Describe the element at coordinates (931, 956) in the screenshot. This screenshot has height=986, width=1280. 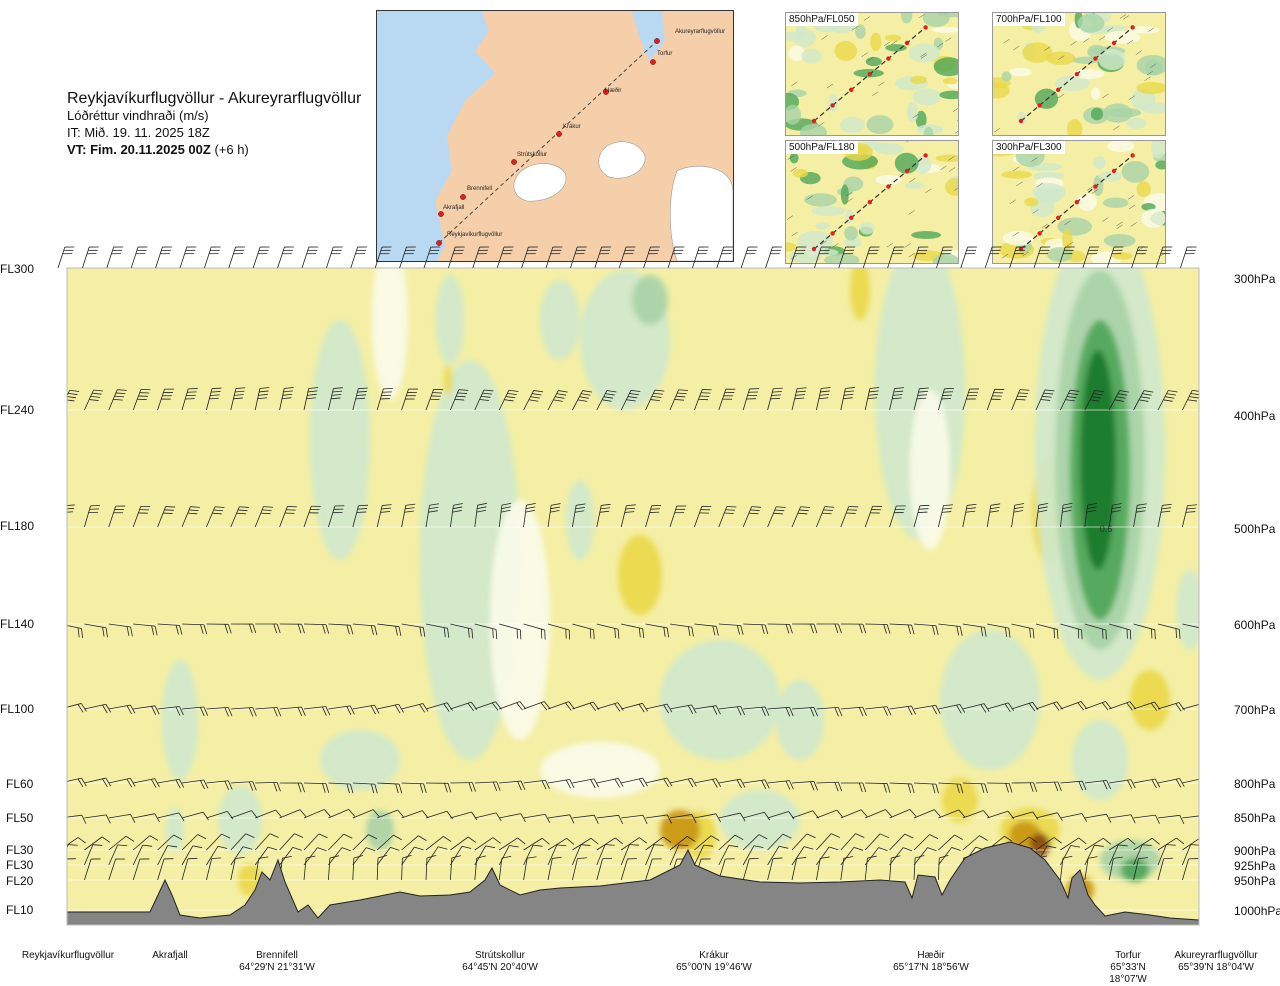
I see `location-name: Hæðir` at that location.